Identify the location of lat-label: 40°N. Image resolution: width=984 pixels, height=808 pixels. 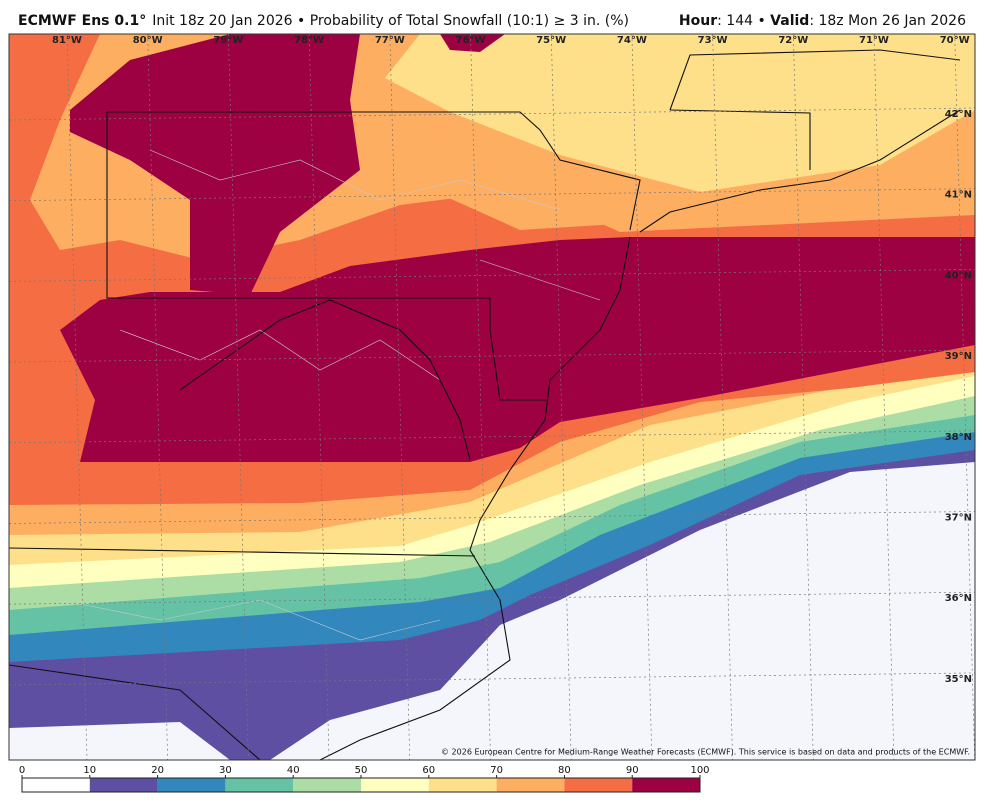
(958, 275).